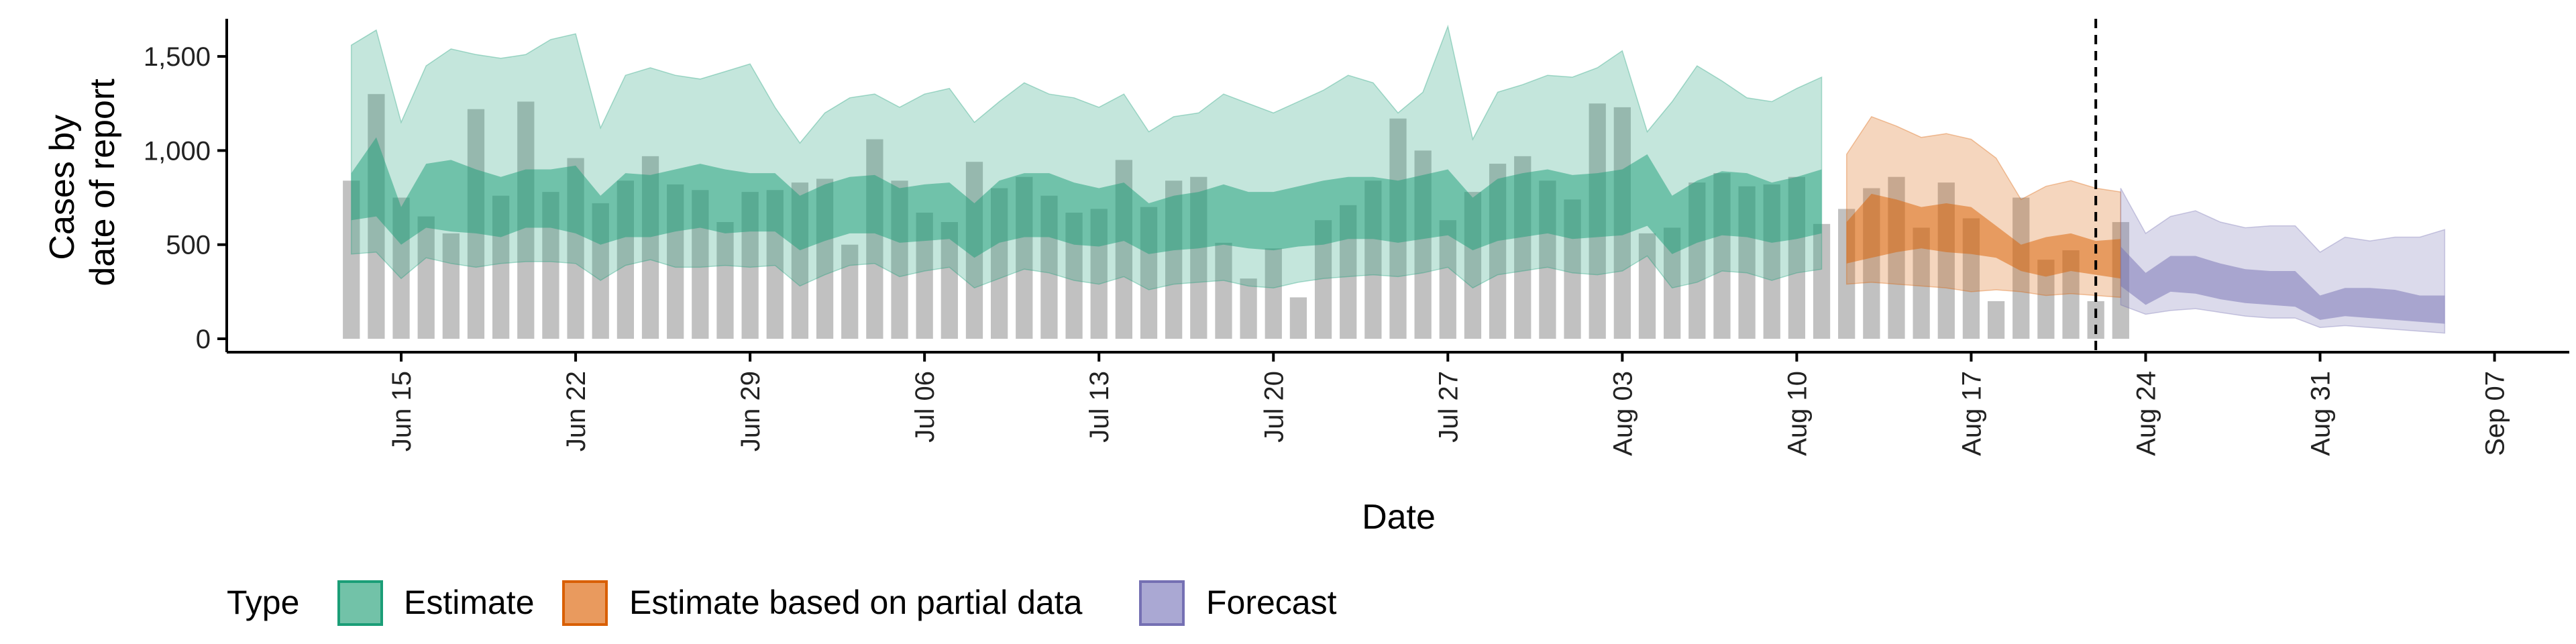 Image resolution: width=2576 pixels, height=644 pixels. I want to click on legend-label-estimate: Estimate, so click(469, 602).